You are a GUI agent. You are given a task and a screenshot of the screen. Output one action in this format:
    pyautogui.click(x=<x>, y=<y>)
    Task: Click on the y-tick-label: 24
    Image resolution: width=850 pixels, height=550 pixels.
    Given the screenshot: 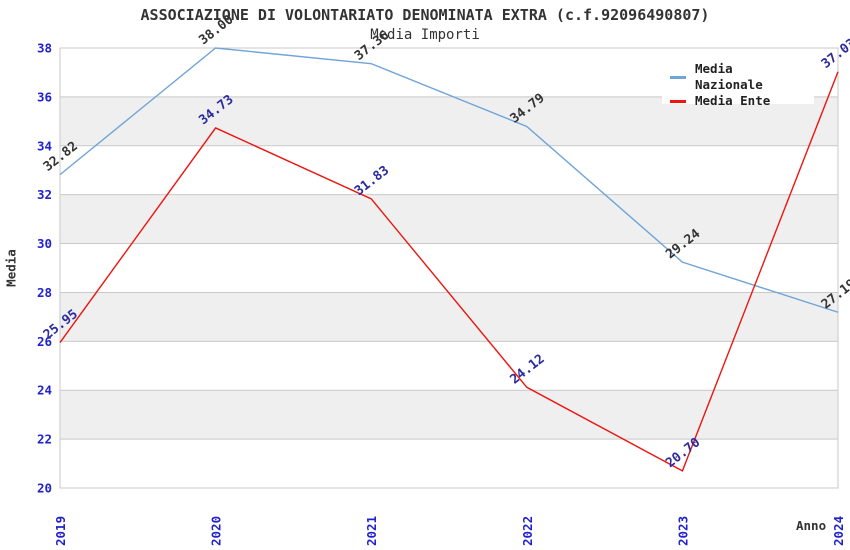 What is the action you would take?
    pyautogui.click(x=44, y=390)
    